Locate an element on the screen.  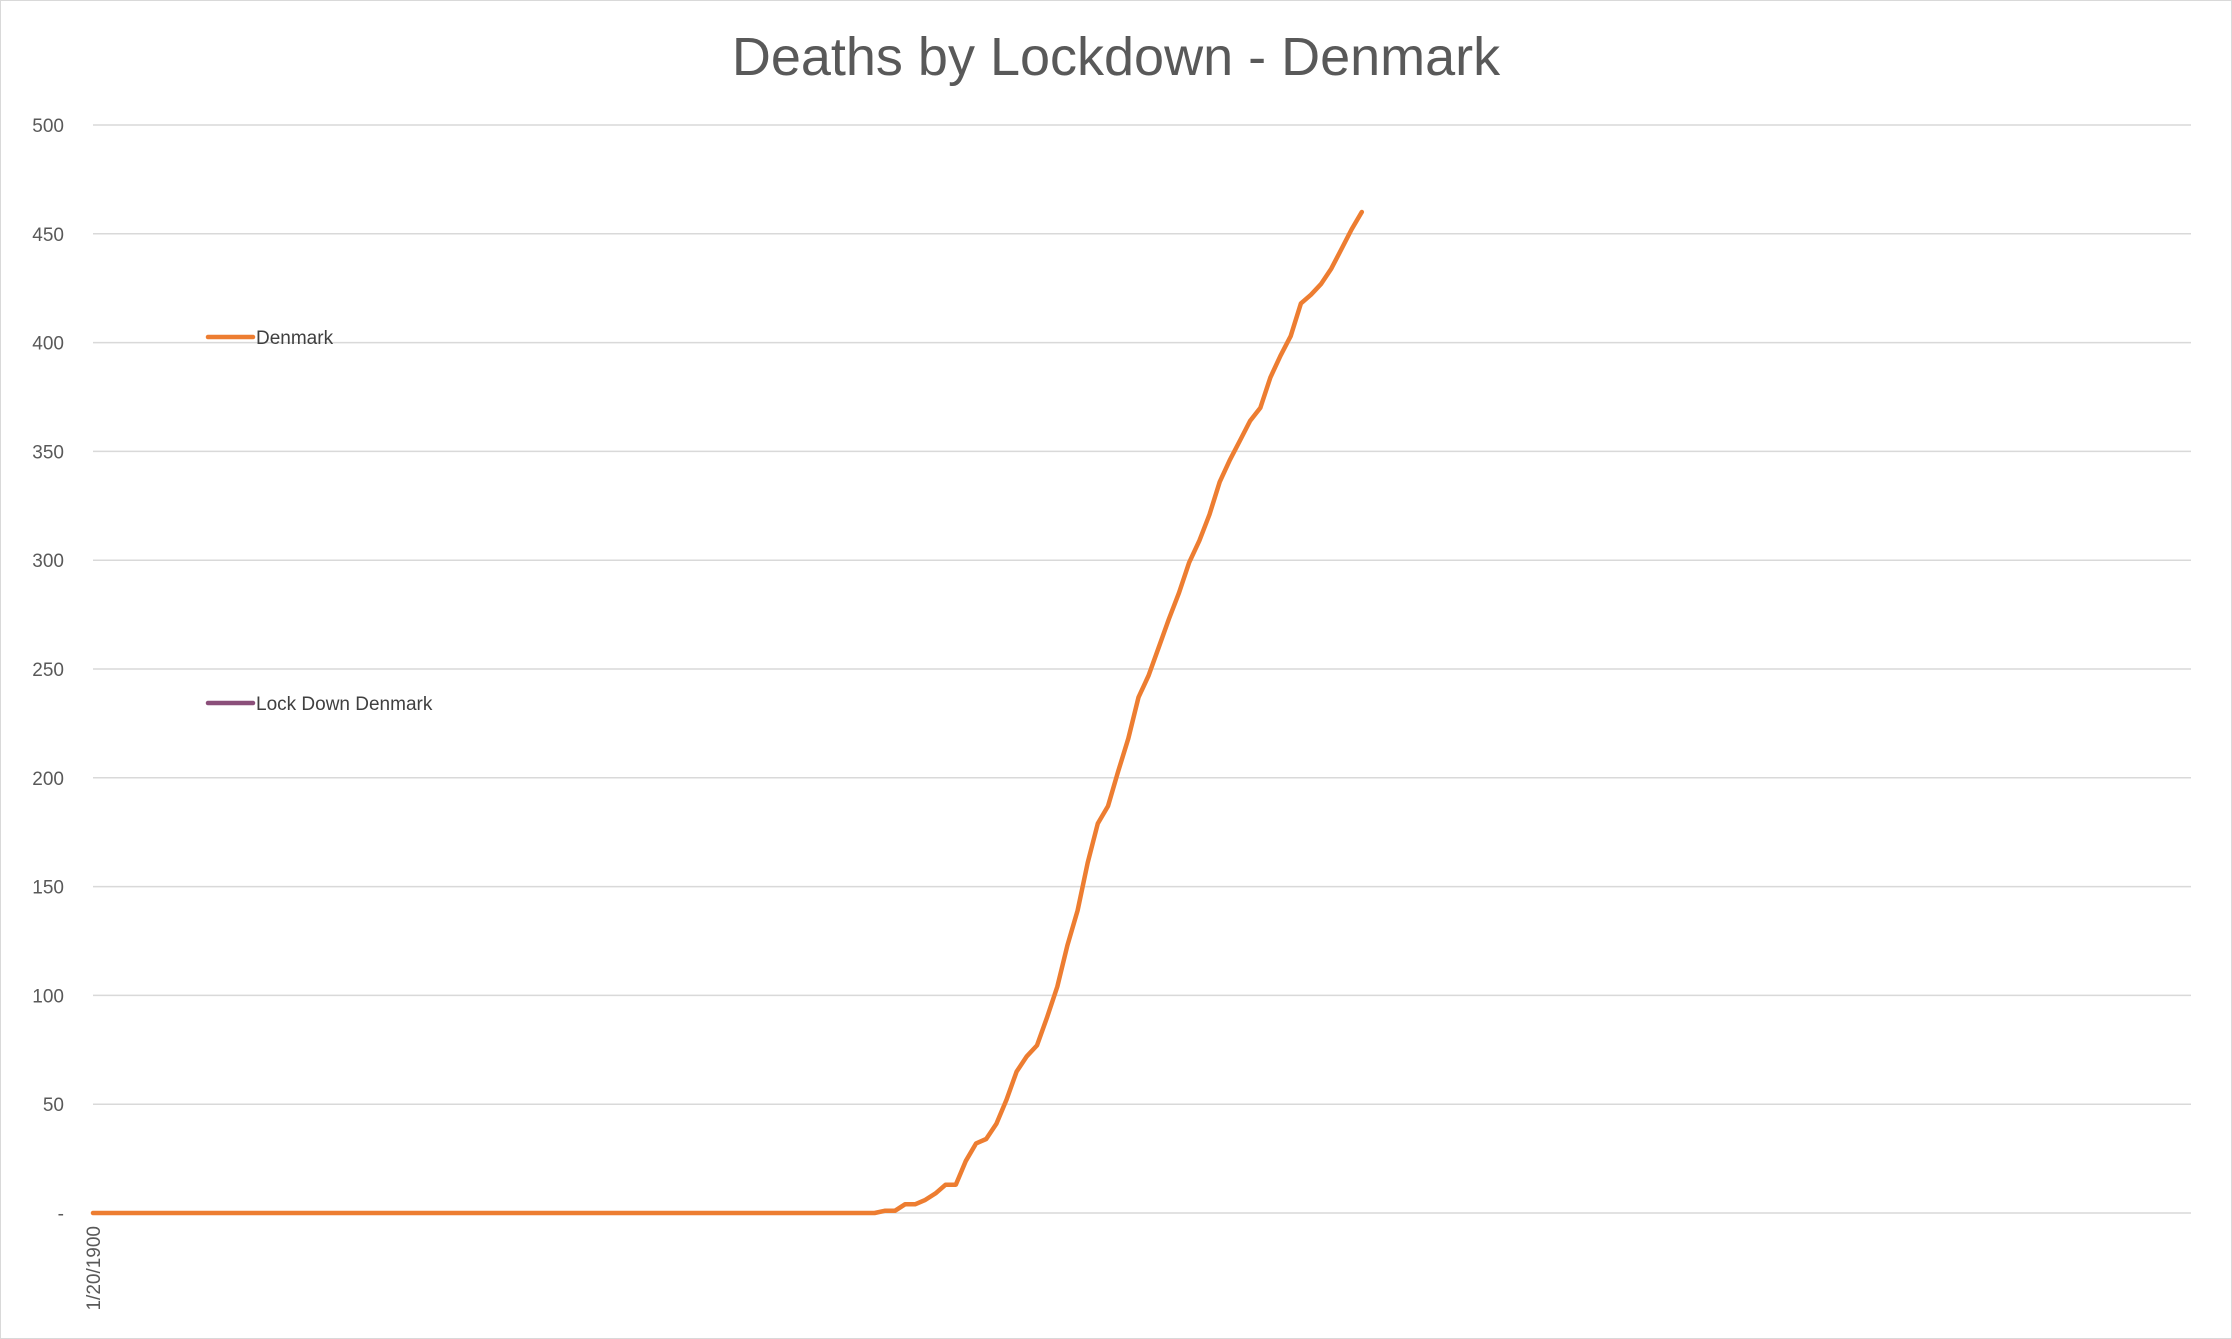
y-tick-label: 50 is located at coordinates (53, 1105).